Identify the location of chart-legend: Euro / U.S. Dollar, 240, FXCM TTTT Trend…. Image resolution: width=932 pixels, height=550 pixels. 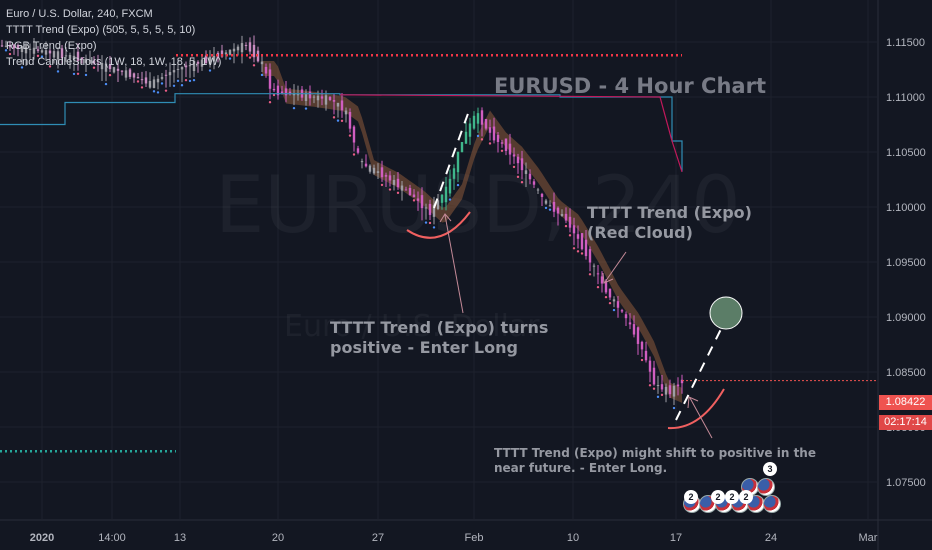
(113, 38).